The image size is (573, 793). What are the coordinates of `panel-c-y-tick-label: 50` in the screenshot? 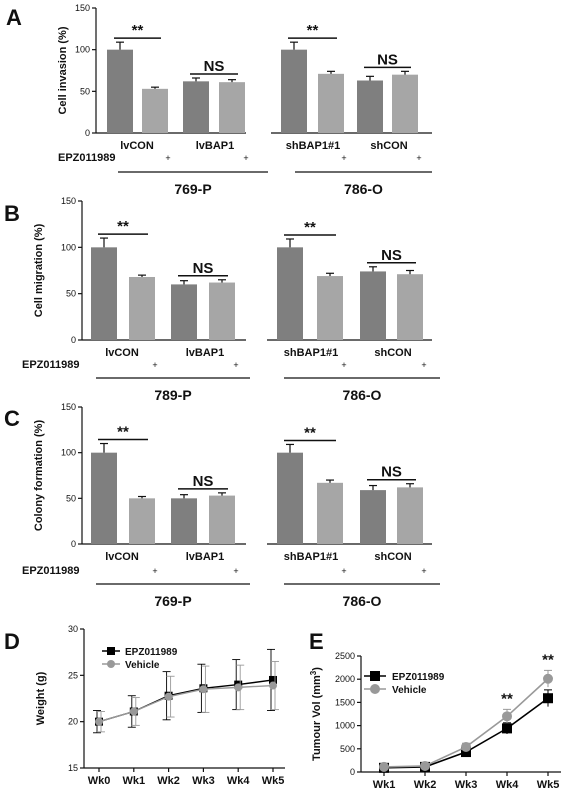 It's located at (71, 498).